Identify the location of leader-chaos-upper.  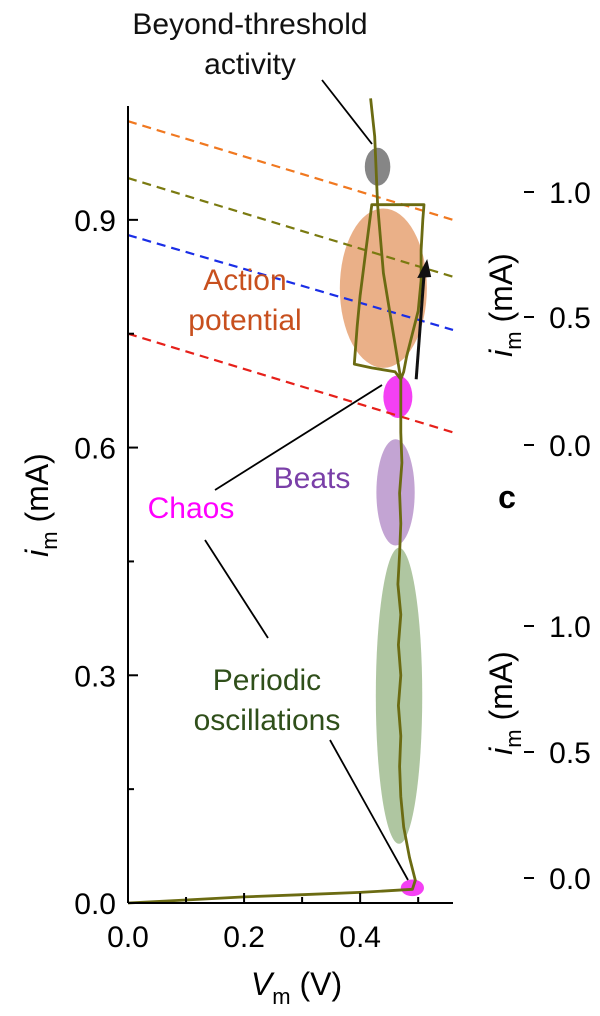
(298, 437).